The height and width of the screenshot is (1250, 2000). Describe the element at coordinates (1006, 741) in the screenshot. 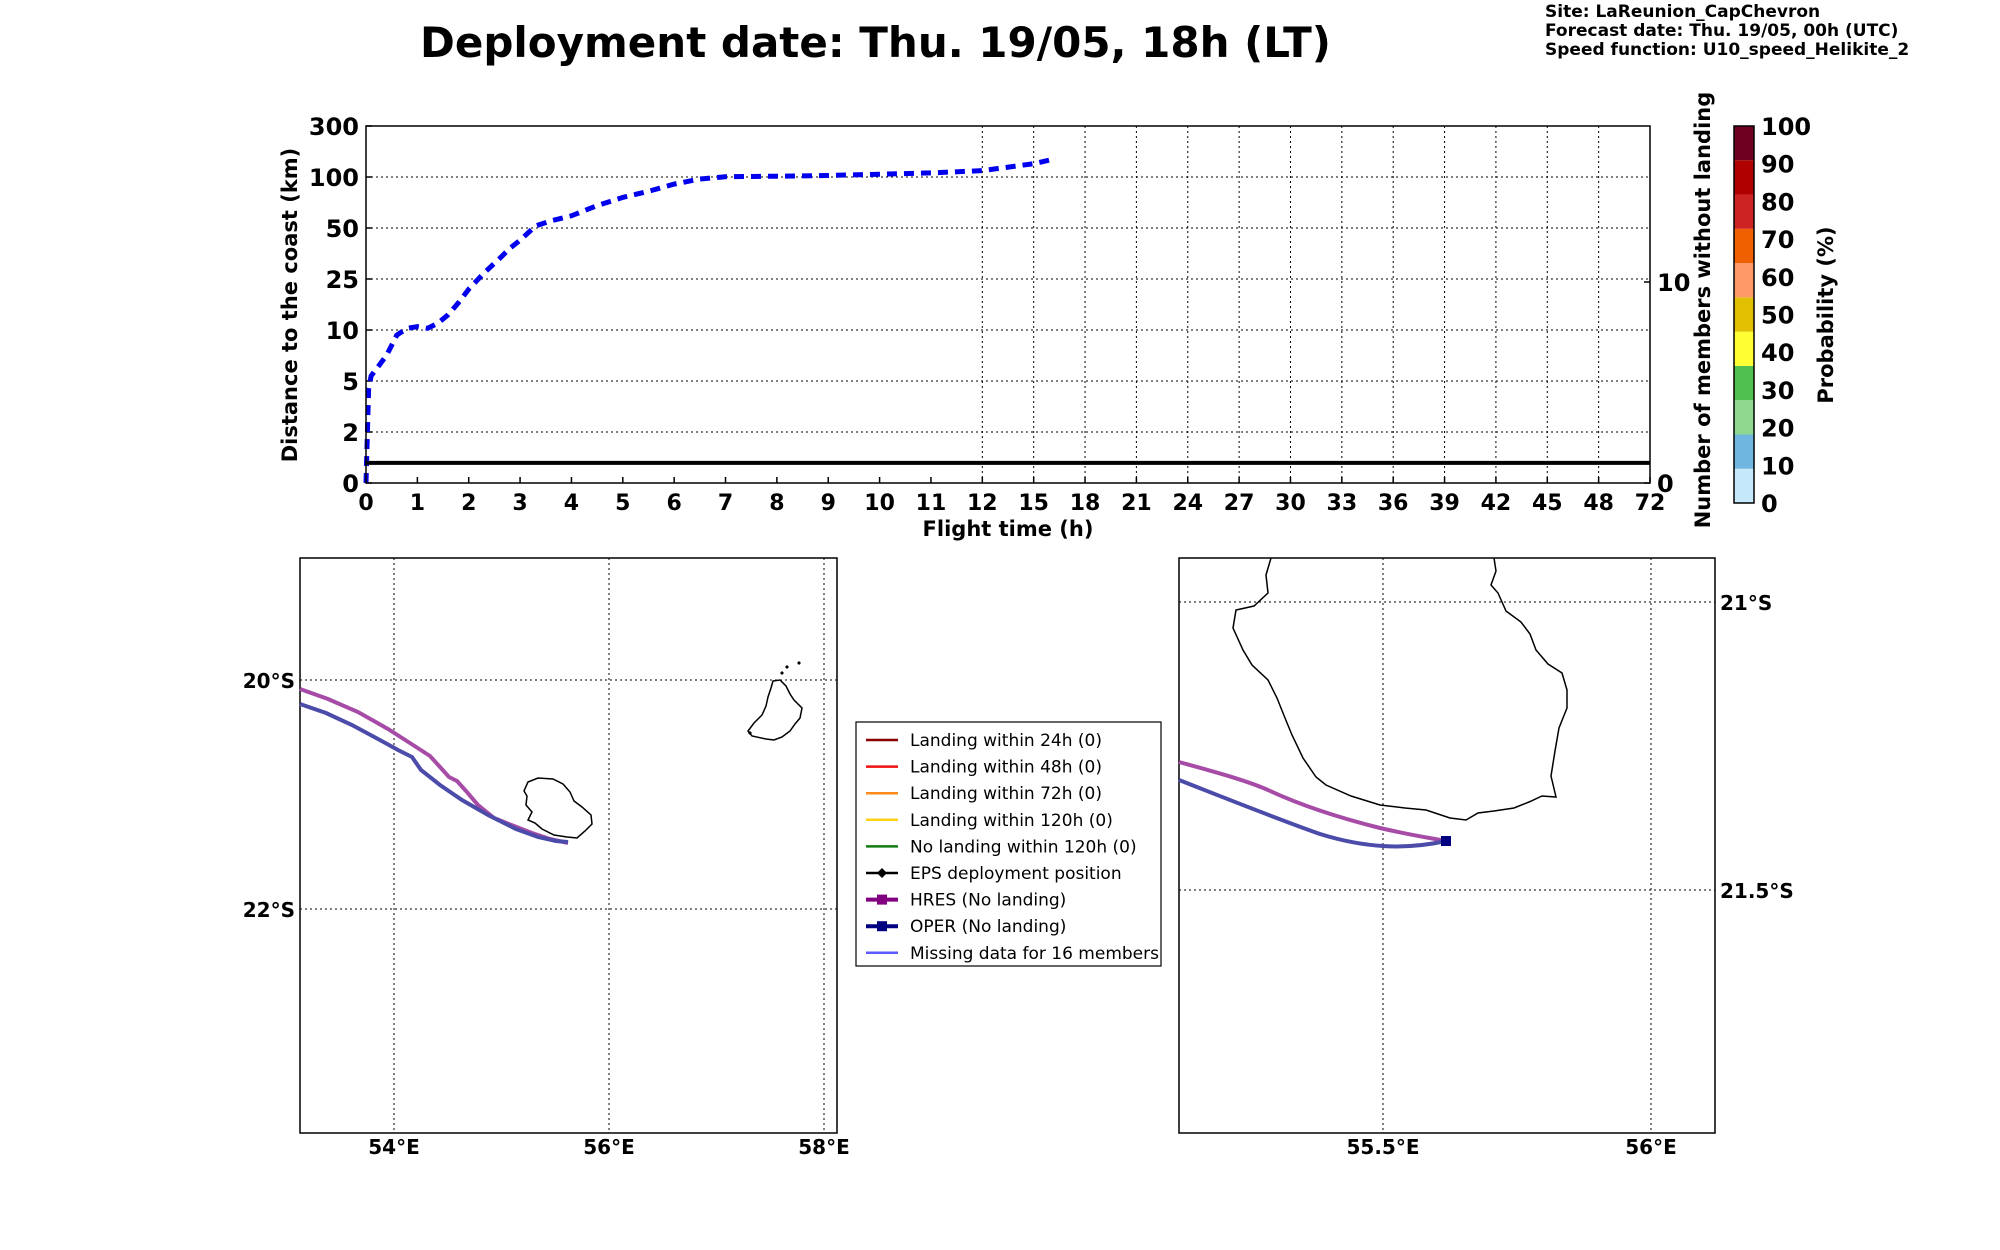

I see `legend-label: Landing within 24h (0)` at that location.